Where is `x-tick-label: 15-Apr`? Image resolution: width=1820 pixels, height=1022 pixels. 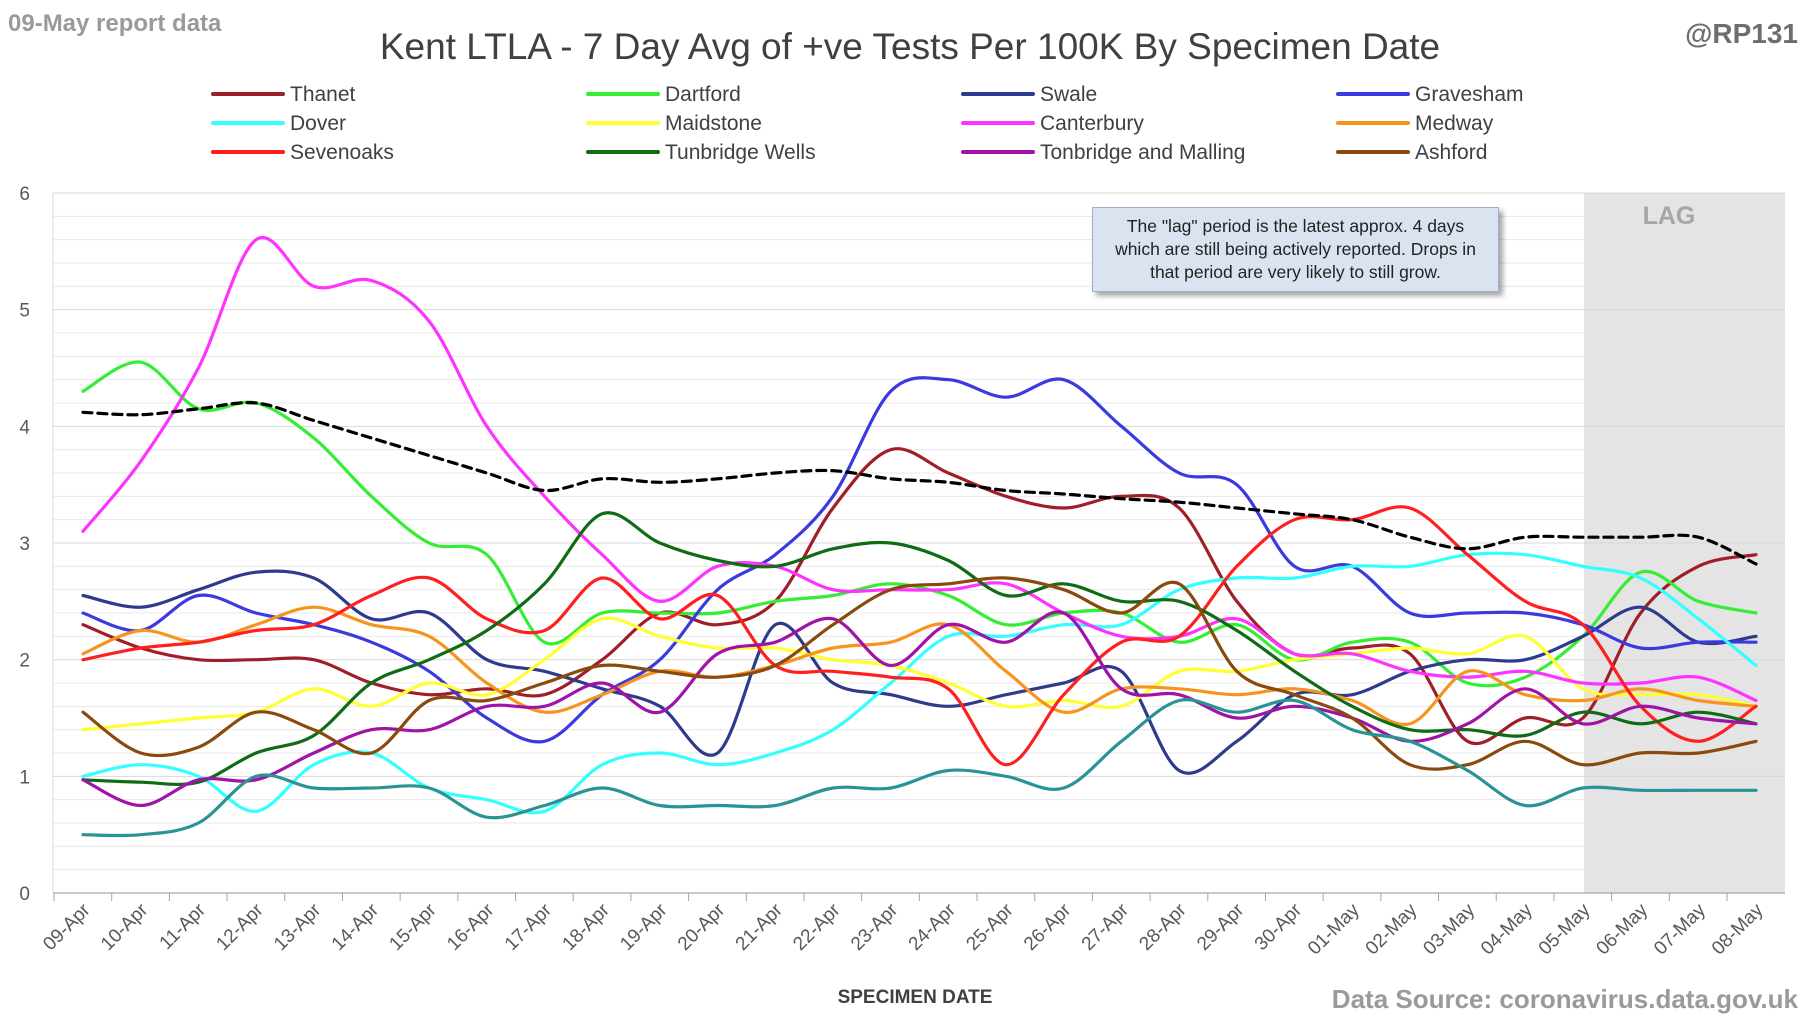
x-tick-label: 15-Apr is located at coordinates (413, 927).